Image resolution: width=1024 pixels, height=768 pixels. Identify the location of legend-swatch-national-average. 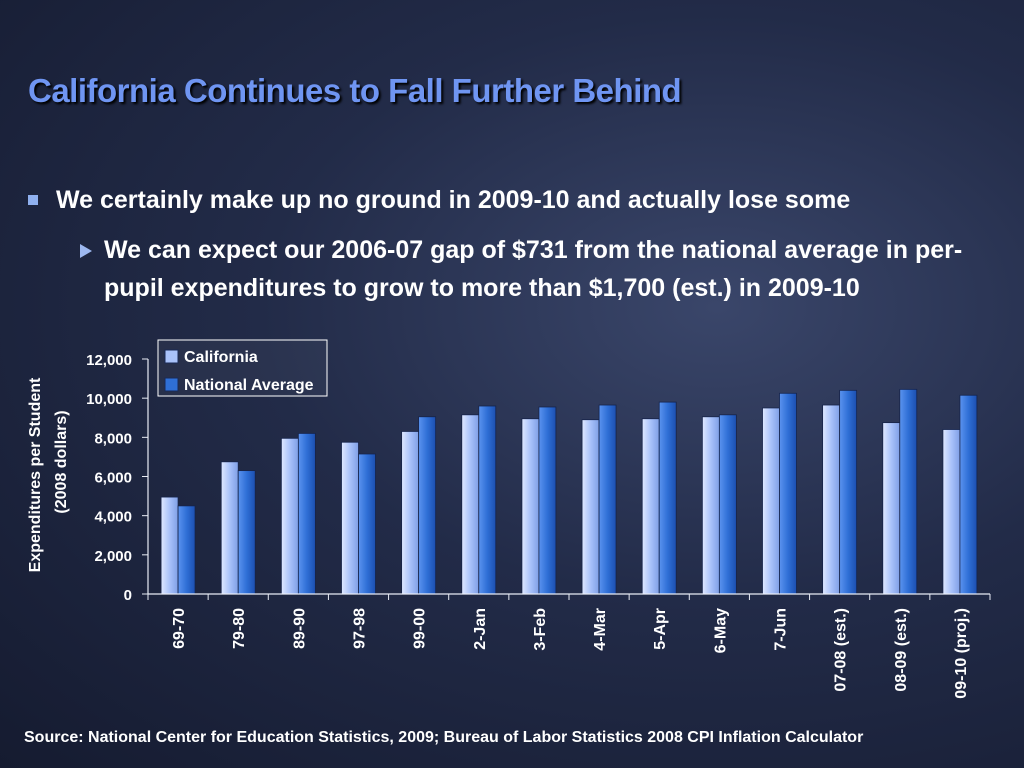
(171, 384).